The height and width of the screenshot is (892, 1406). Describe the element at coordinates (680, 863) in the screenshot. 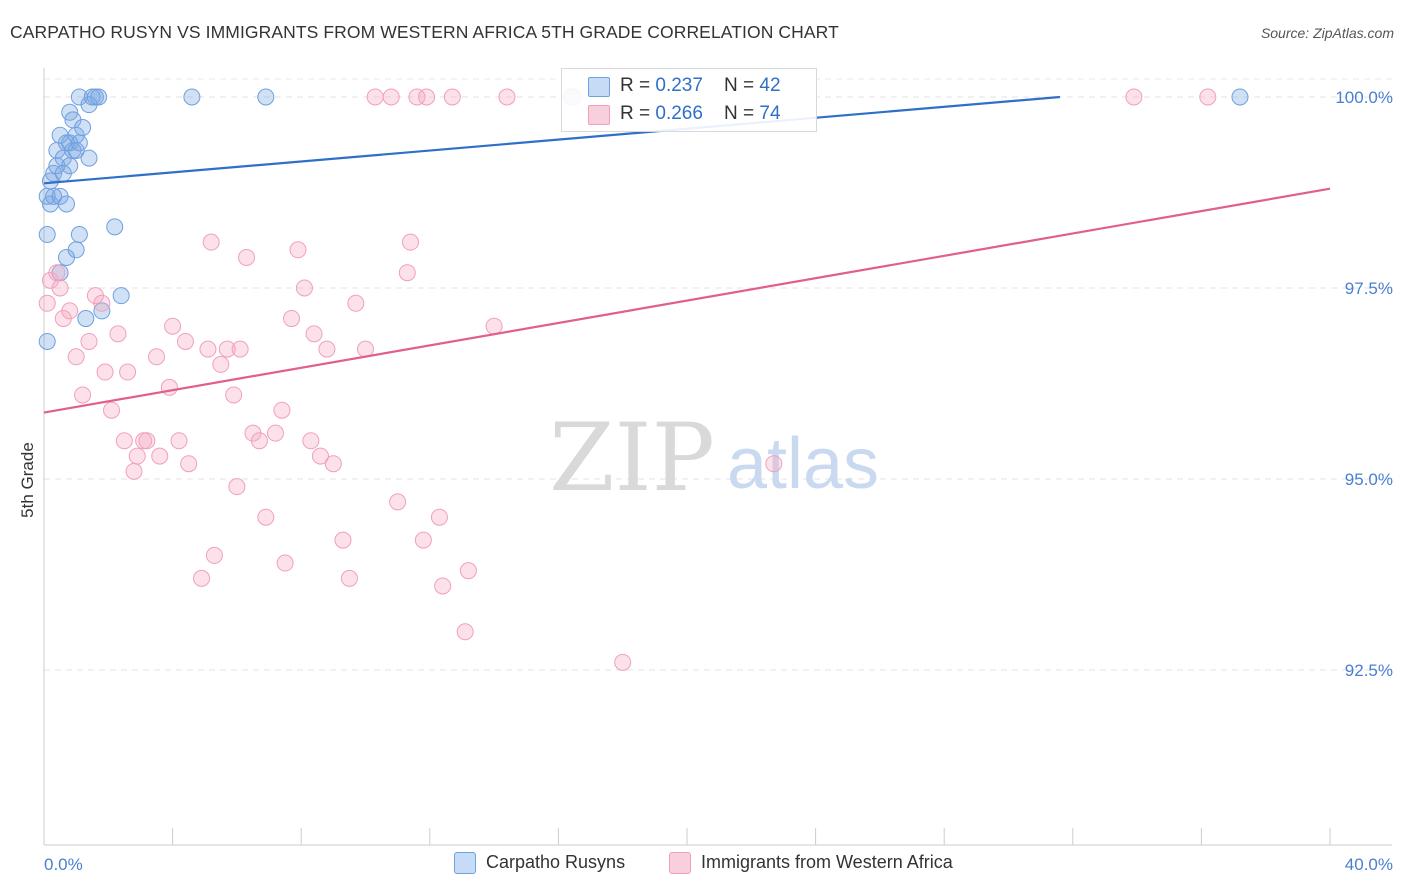

I see `bottom-legend-swatch-pink` at that location.